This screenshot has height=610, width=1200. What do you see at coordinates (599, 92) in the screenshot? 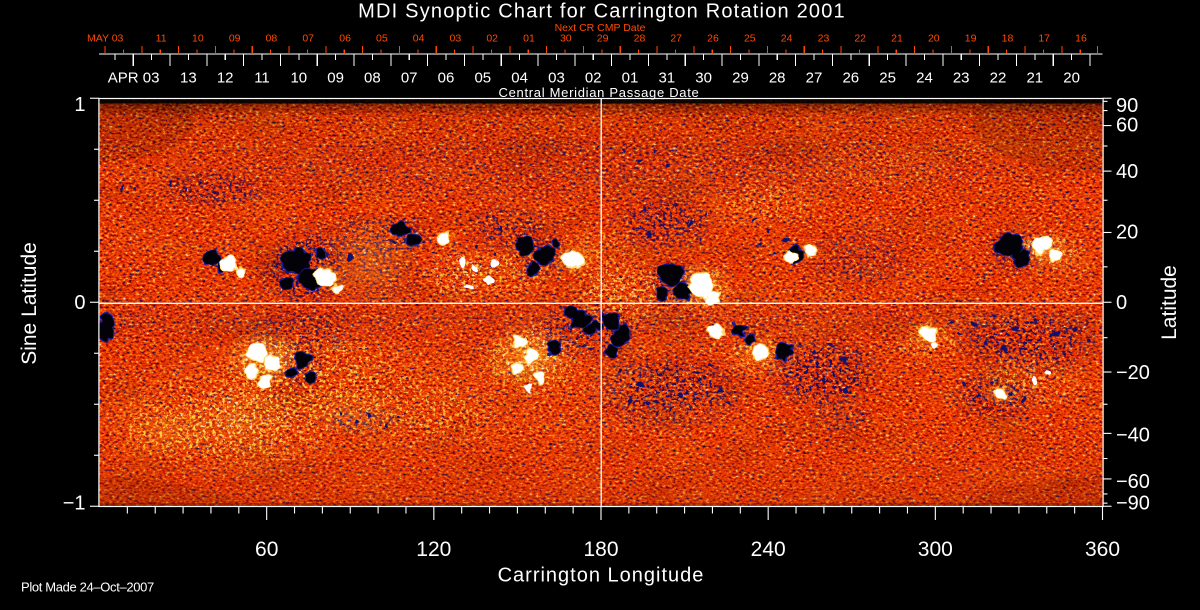
I see `svg-text: Central Meridian Passage Date` at bounding box center [599, 92].